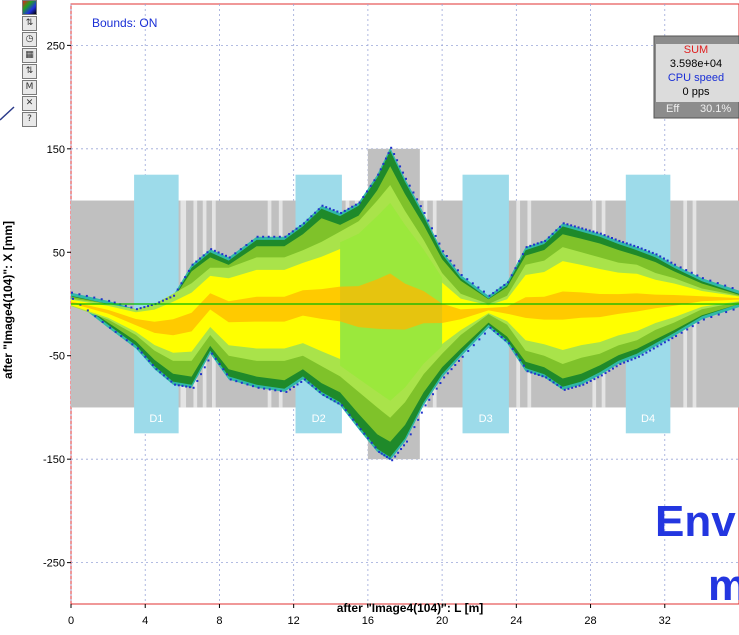  Describe the element at coordinates (29, 119) in the screenshot. I see `help-icon: ?` at that location.